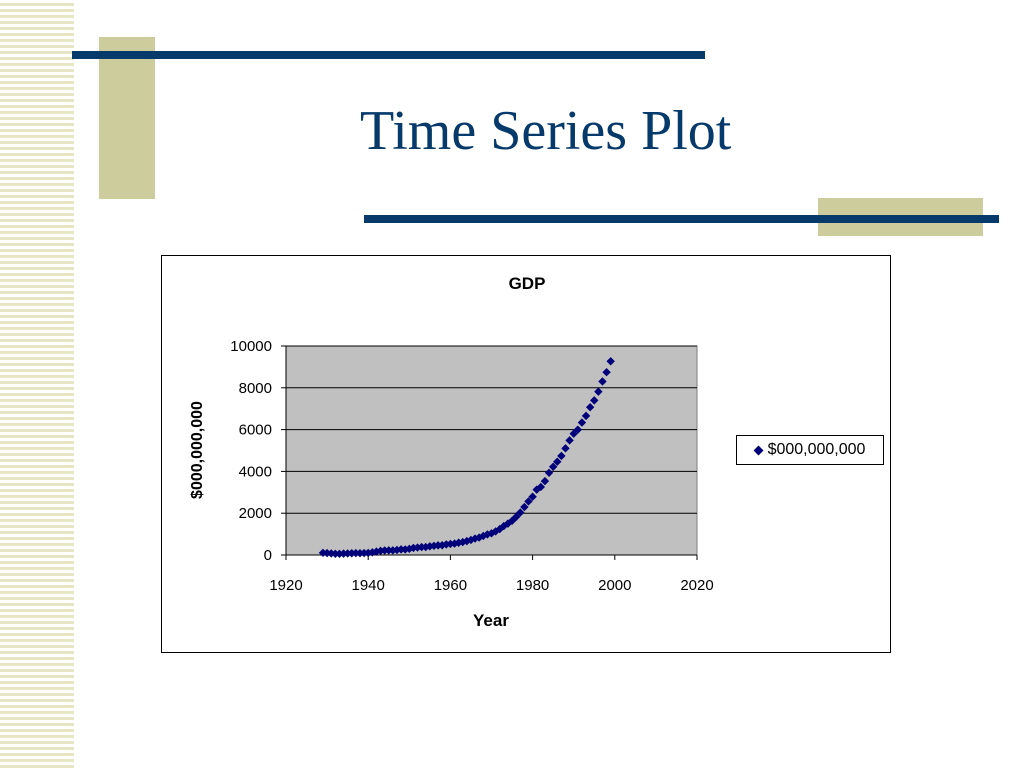  Describe the element at coordinates (368, 585) in the screenshot. I see `x-tick-label: 1940` at that location.